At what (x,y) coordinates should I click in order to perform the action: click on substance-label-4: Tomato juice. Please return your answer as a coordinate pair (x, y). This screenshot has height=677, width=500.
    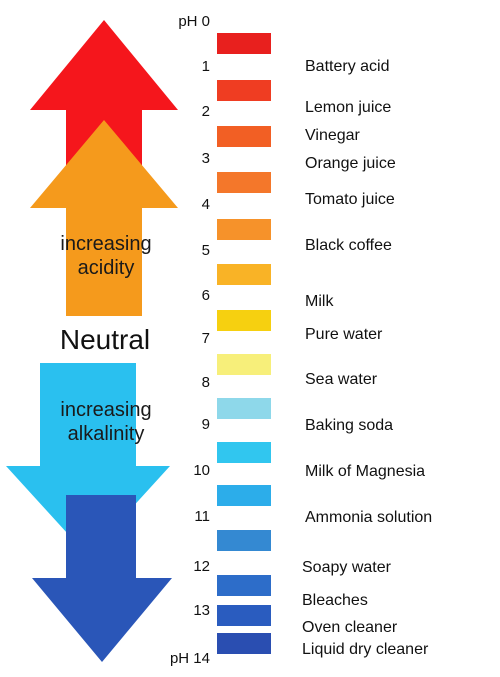
    Looking at the image, I should click on (350, 199).